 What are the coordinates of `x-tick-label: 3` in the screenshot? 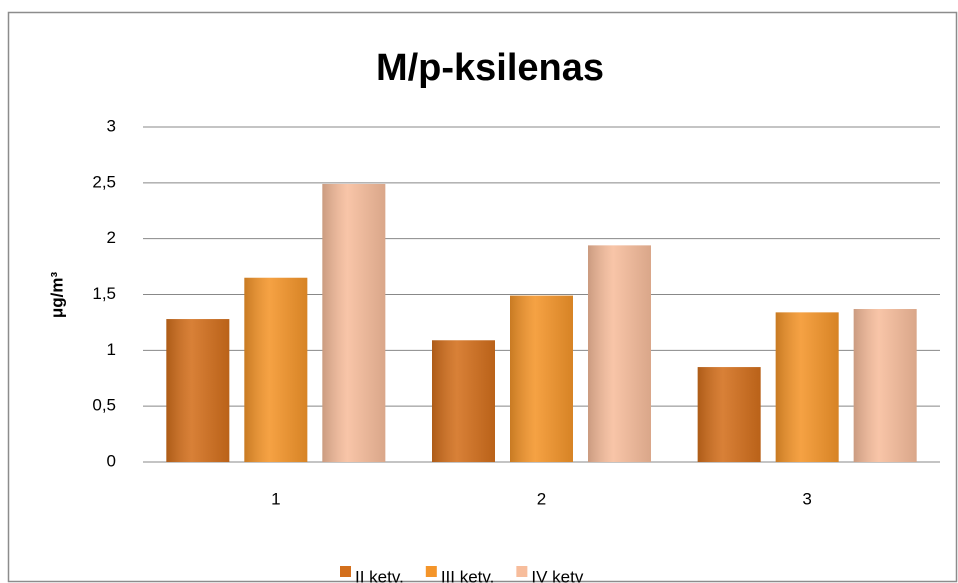 It's located at (806, 498).